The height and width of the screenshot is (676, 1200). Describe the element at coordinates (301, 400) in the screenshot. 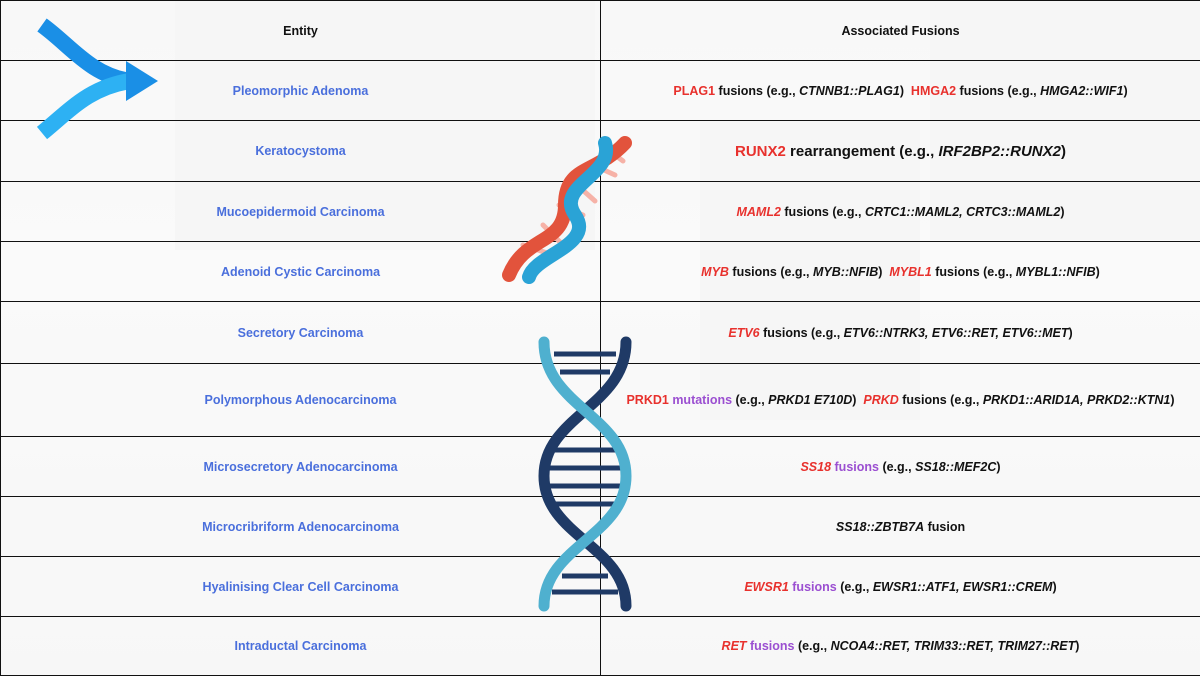

I see `entity-cell: Polymorphous Adenocarcinoma` at that location.